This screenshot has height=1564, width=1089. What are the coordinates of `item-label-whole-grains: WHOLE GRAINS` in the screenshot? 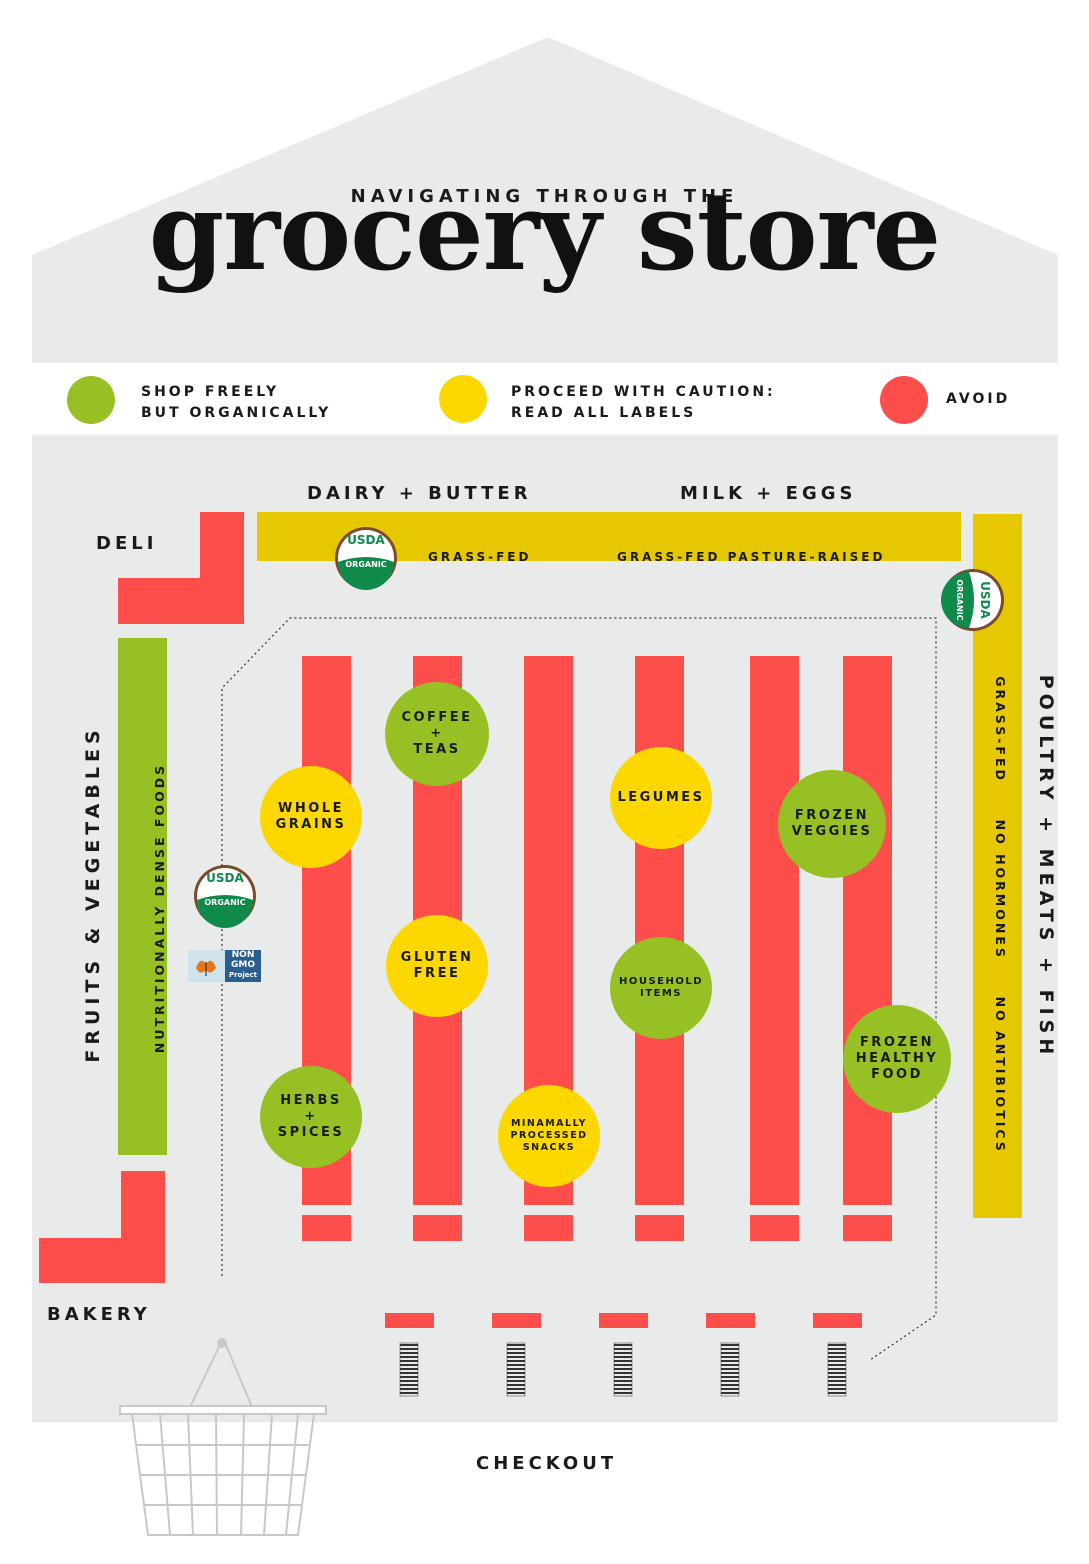 It's located at (311, 816).